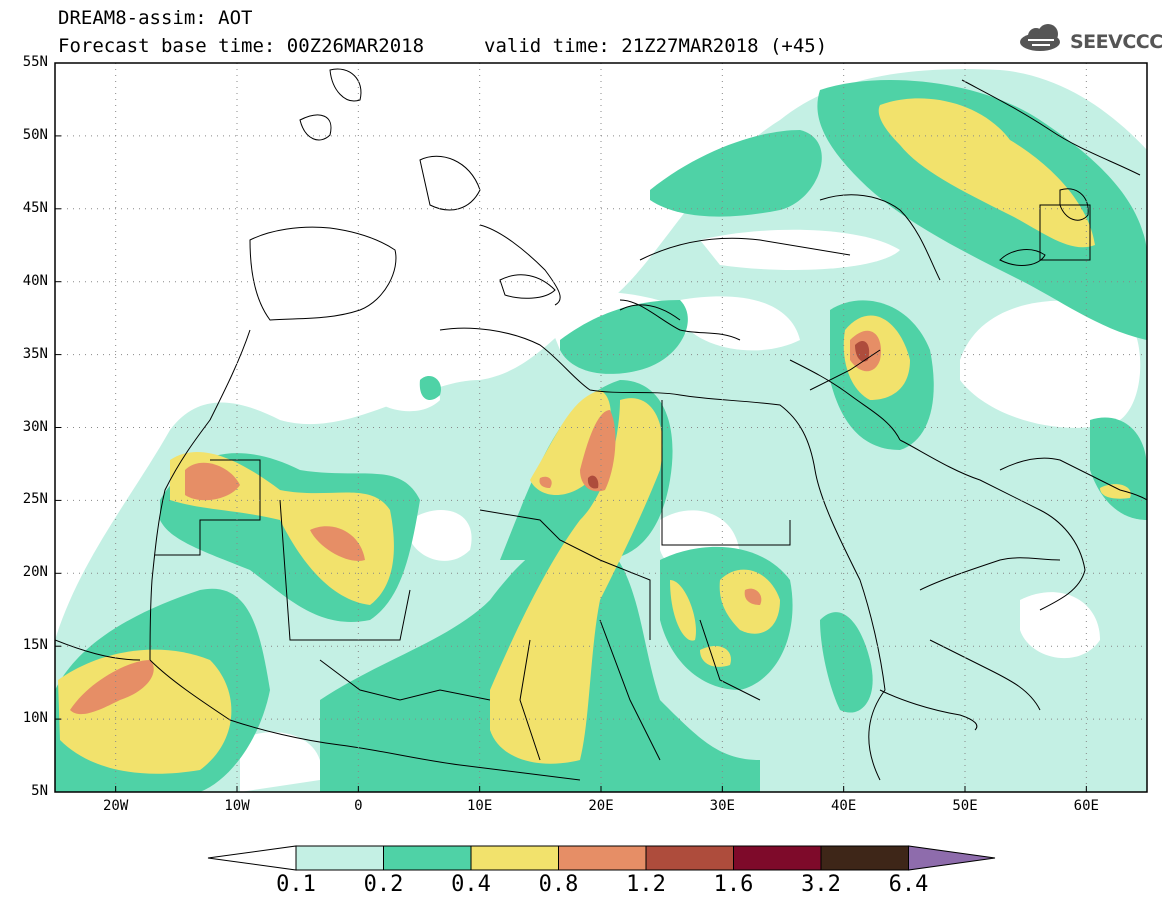 The image size is (1165, 905). What do you see at coordinates (558, 884) in the screenshot?
I see `colorbar-label: 0.8` at bounding box center [558, 884].